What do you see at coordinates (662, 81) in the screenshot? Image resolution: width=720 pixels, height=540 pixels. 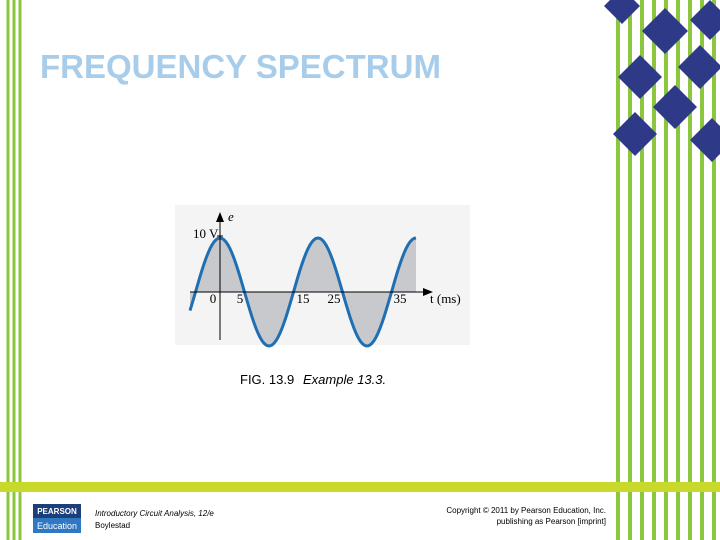 I see `diamonds` at bounding box center [662, 81].